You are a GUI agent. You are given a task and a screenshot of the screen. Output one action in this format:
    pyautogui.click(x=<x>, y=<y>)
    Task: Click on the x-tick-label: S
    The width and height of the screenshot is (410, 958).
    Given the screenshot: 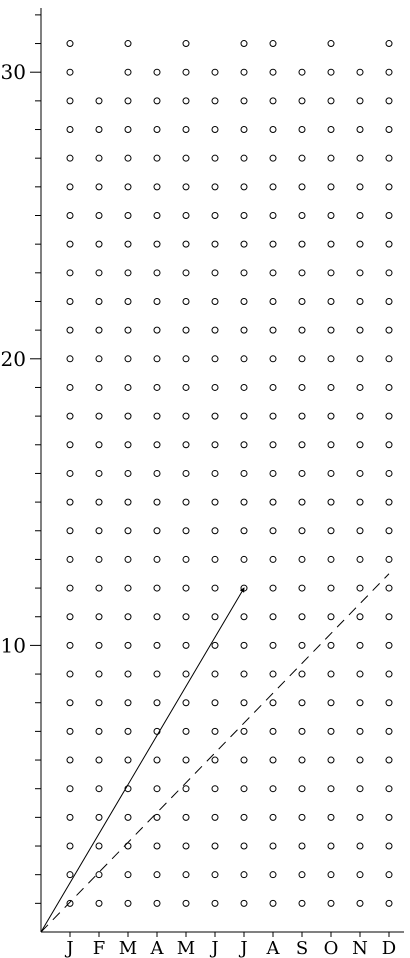 What is the action you would take?
    pyautogui.click(x=302, y=948)
    